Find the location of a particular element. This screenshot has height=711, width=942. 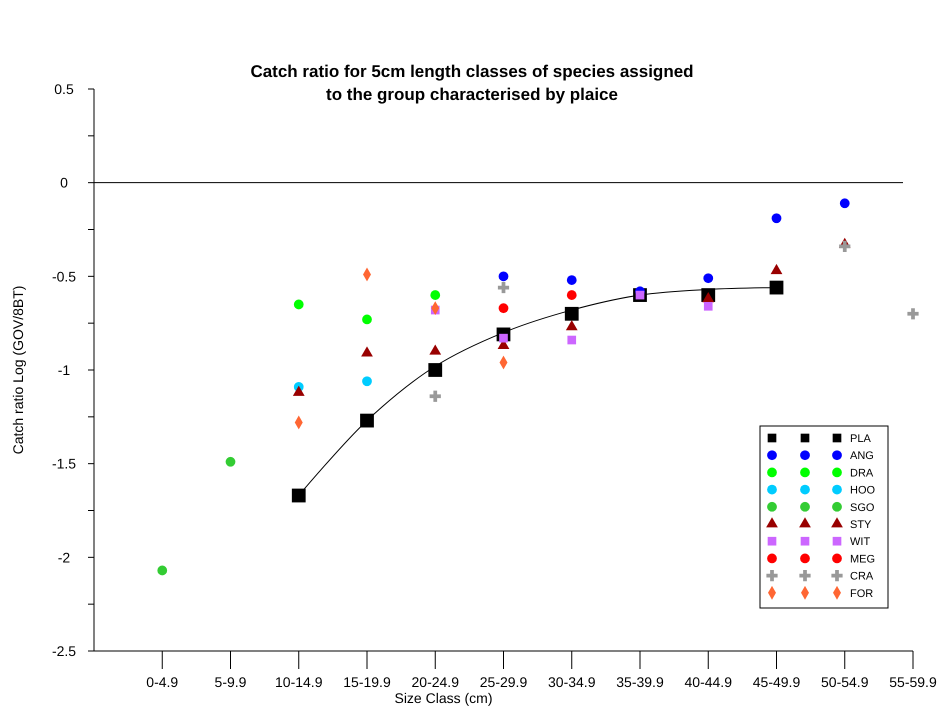

legend-label: DRA is located at coordinates (862, 473).